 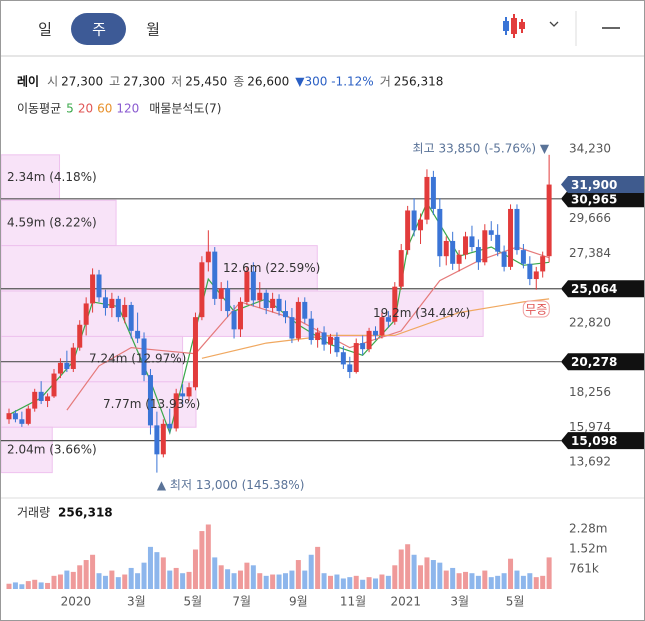 I want to click on quote-value: 26,600, so click(x=268, y=82).